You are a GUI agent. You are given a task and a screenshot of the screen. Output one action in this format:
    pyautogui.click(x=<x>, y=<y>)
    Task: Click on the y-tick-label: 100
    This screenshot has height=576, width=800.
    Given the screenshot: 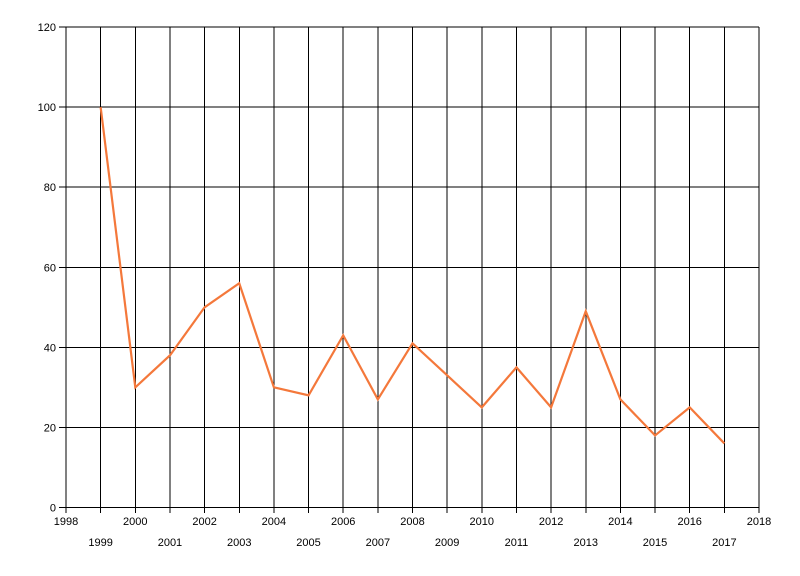 What is the action you would take?
    pyautogui.click(x=47, y=108)
    